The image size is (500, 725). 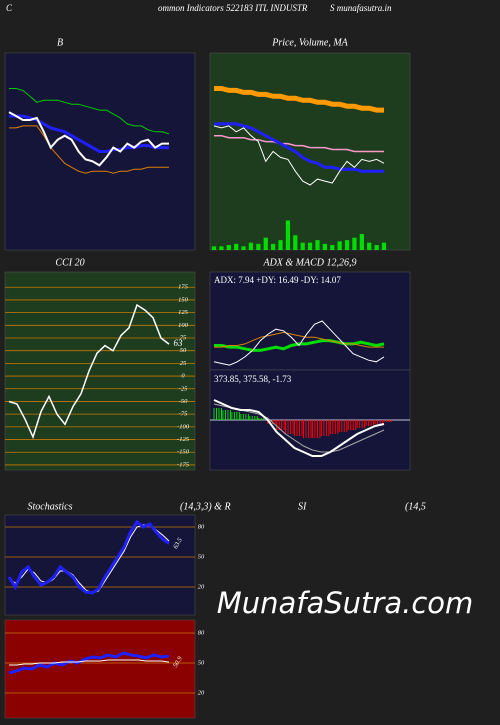 I want to click on y-tick-label: -125, so click(x=183, y=439).